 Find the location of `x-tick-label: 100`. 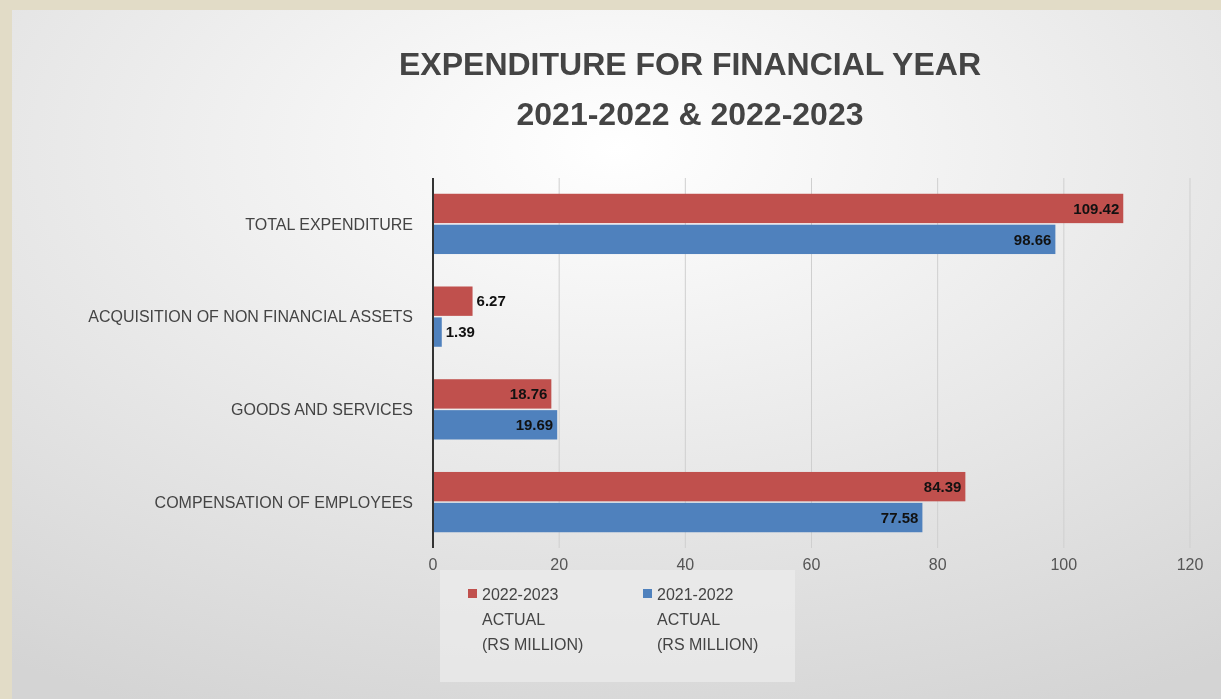

x-tick-label: 100 is located at coordinates (1064, 564).